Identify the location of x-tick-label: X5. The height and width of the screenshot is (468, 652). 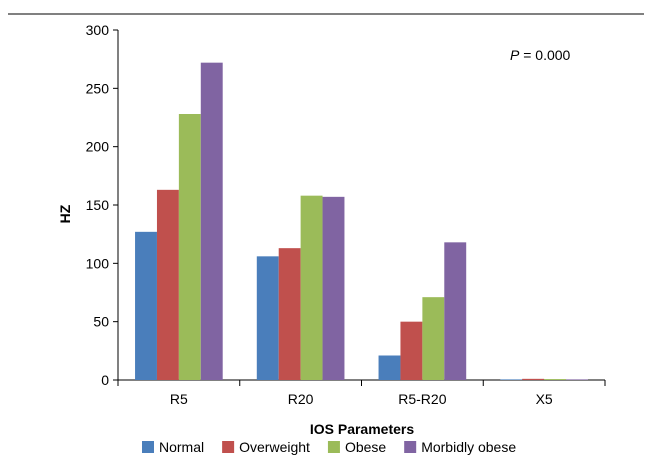
(544, 399).